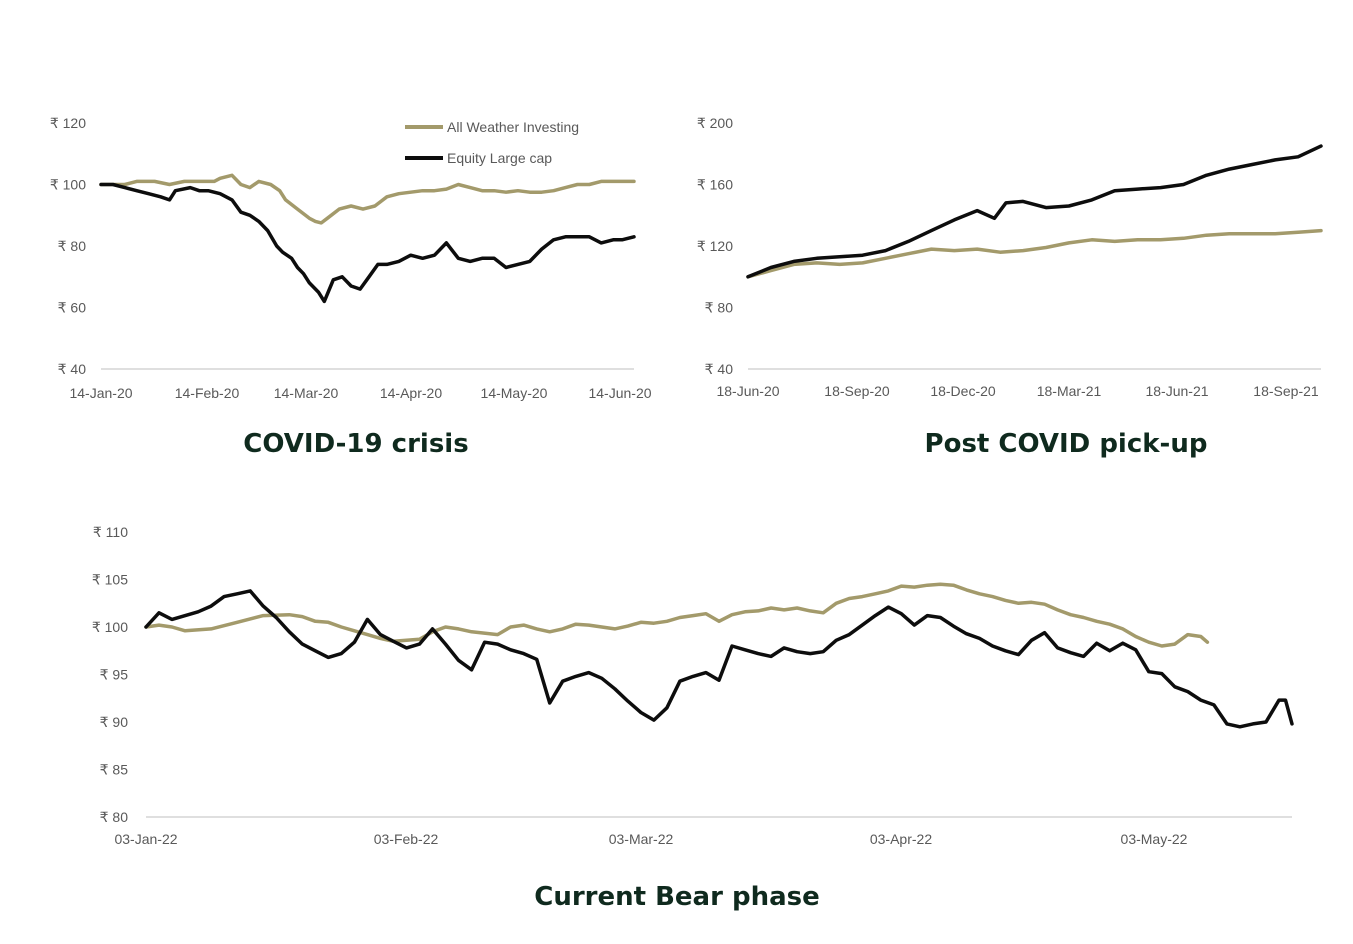 Image resolution: width=1353 pixels, height=944 pixels. I want to click on x-tick-label: 03-Apr-22, so click(901, 839).